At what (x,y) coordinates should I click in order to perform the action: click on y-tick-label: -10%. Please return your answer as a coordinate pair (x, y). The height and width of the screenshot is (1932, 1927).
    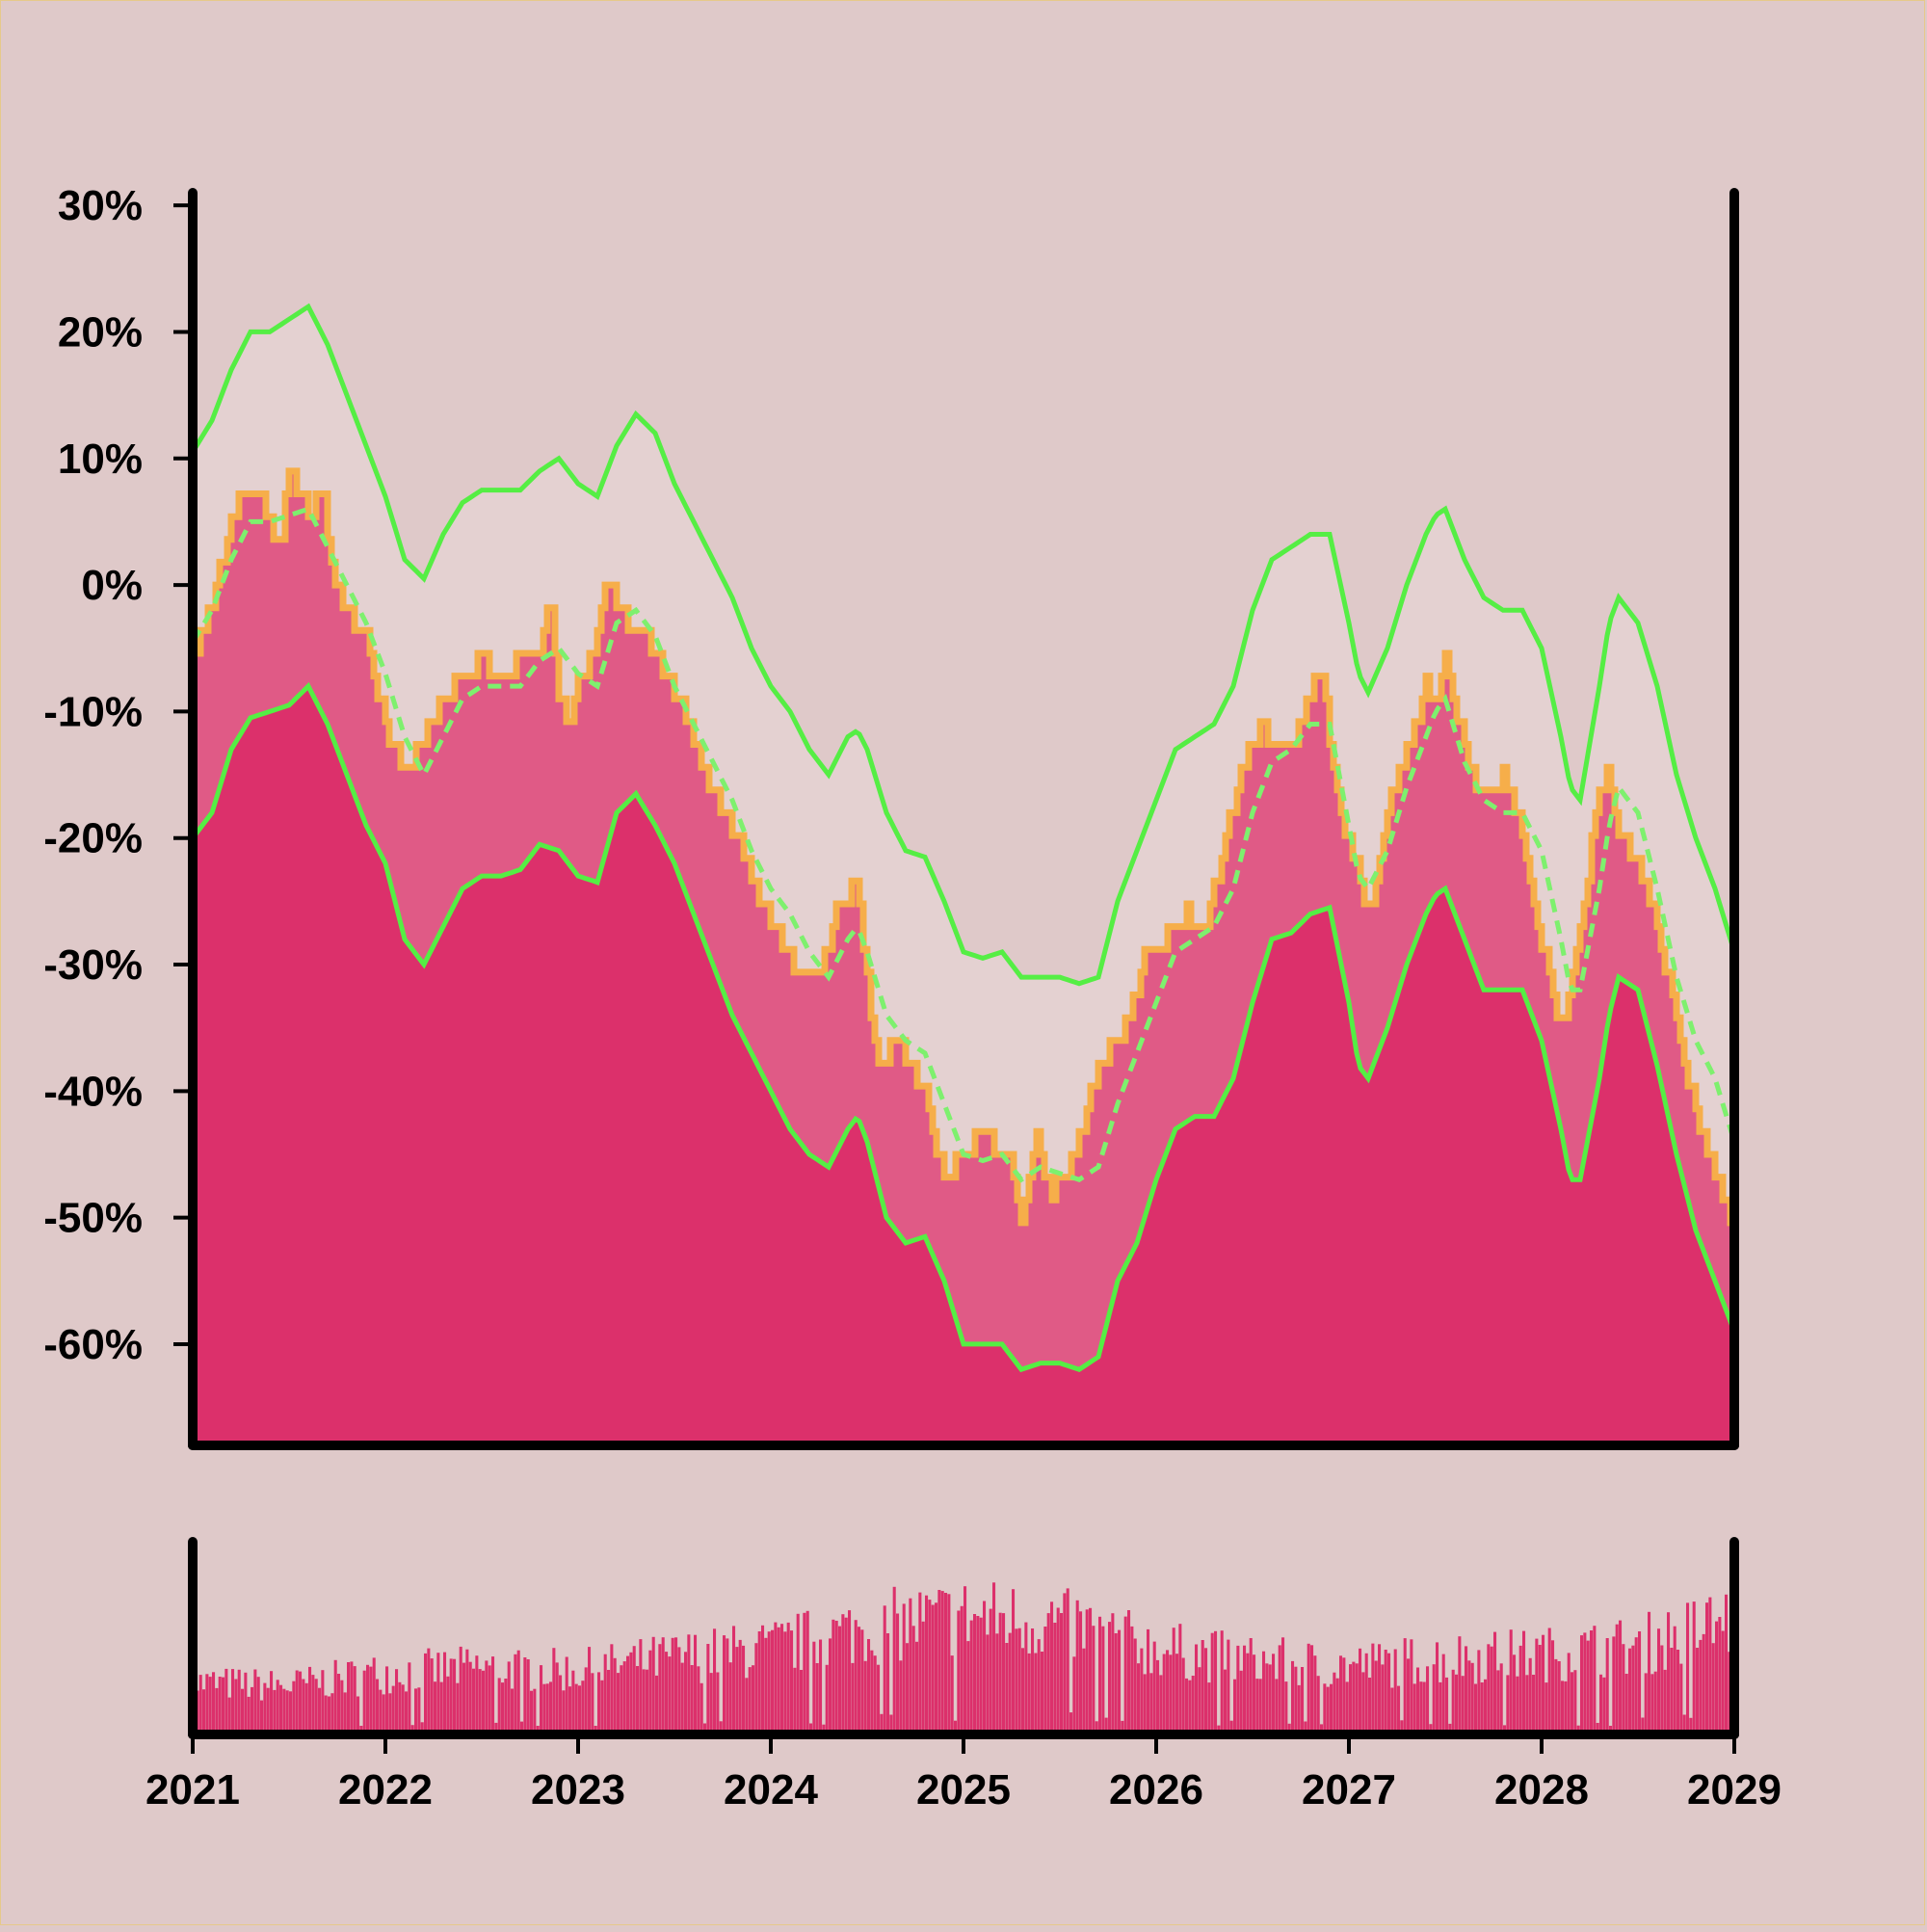
    Looking at the image, I should click on (93, 711).